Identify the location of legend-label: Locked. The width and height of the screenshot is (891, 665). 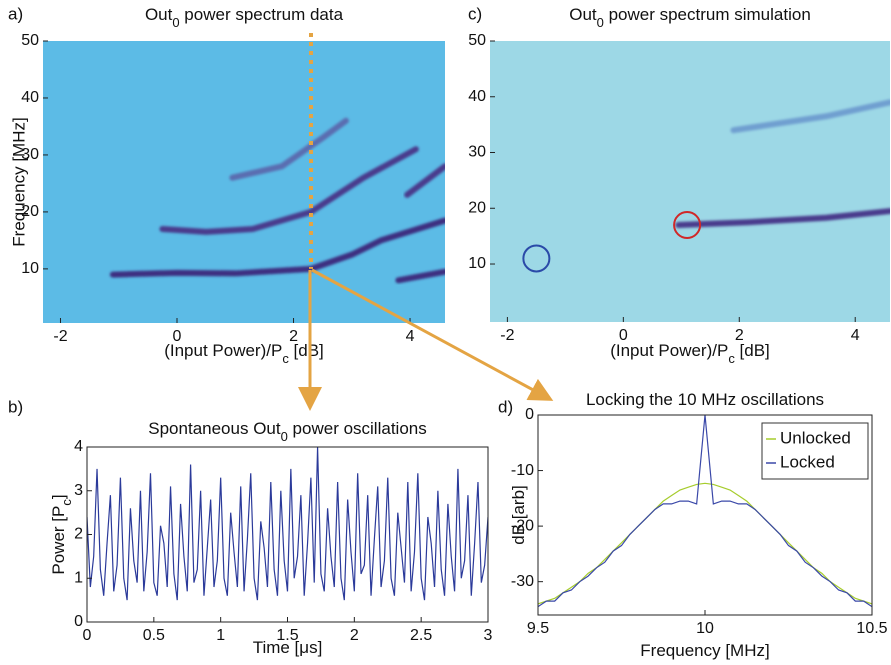
(807, 461).